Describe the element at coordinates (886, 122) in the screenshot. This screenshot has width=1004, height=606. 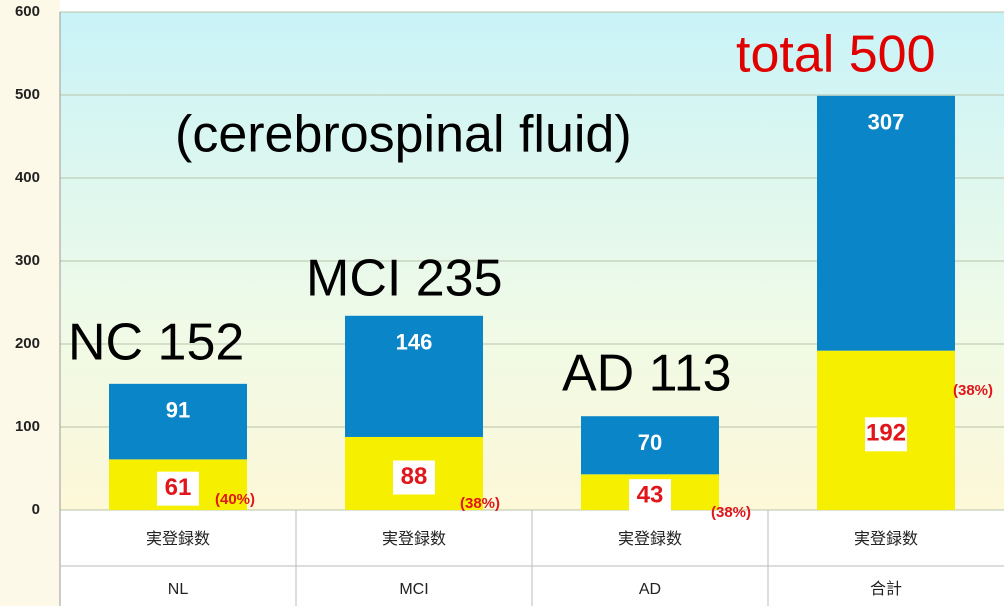
I see `value-label: 307` at that location.